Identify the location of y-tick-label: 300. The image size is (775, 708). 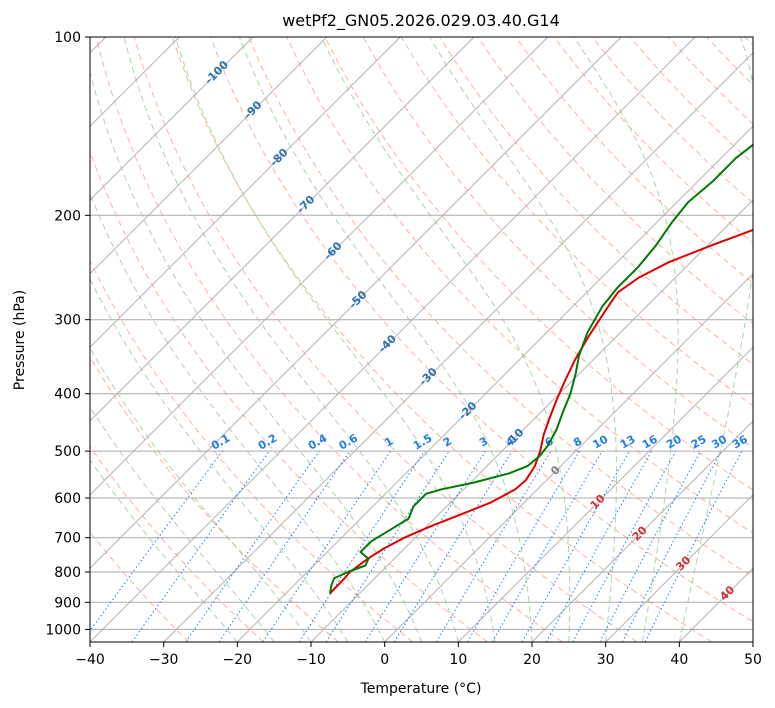
(67, 321).